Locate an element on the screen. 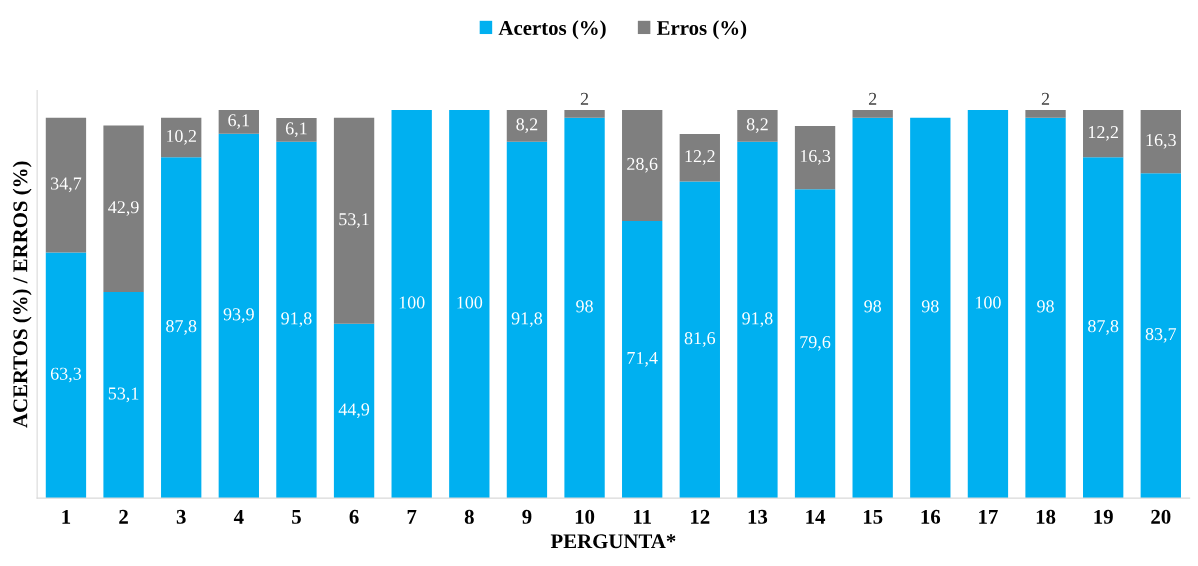 The height and width of the screenshot is (566, 1198). x-tick-label: 7 is located at coordinates (412, 517).